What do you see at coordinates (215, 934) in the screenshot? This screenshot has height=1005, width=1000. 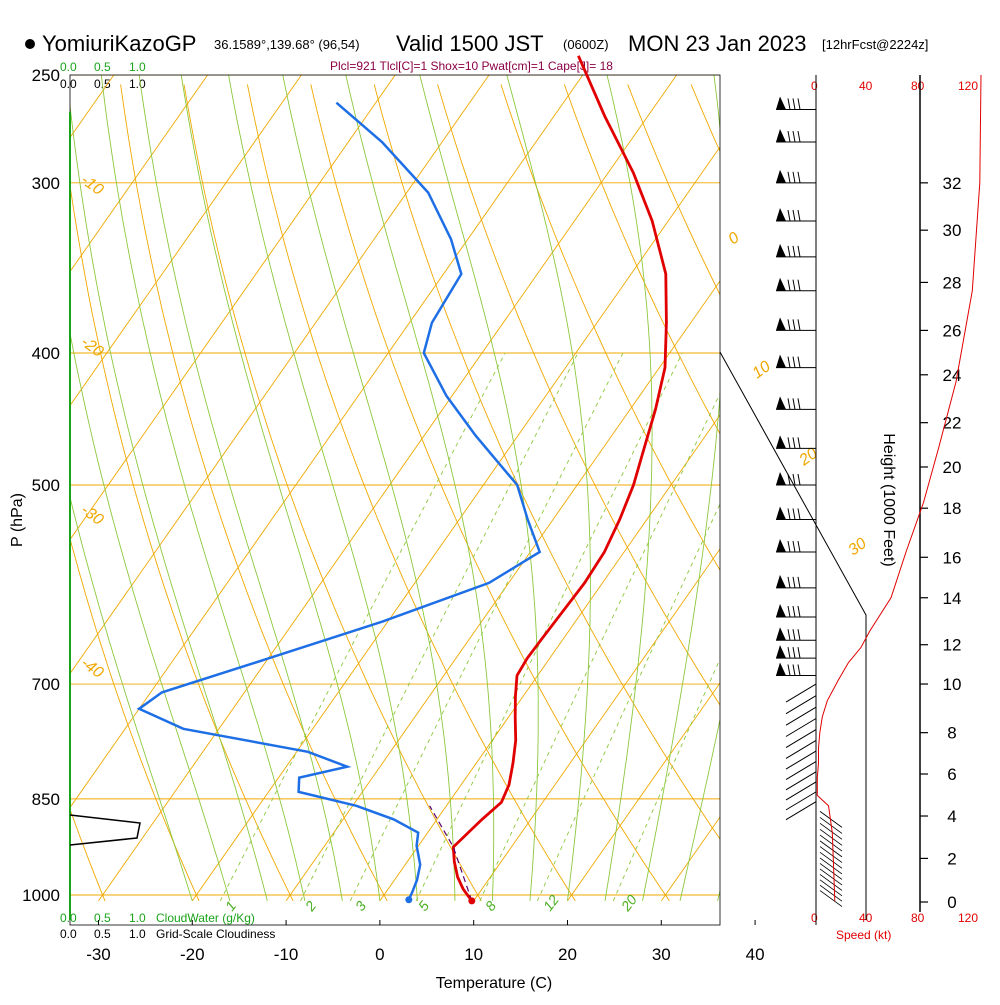 I see `cloudiness-label: Grid-Scale Cloudiness` at bounding box center [215, 934].